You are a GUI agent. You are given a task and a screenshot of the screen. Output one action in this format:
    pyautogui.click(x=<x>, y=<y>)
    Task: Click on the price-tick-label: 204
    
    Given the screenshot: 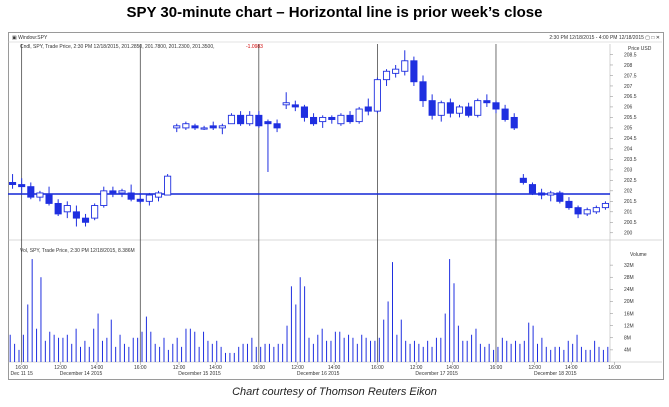 What is the action you would take?
    pyautogui.click(x=628, y=150)
    